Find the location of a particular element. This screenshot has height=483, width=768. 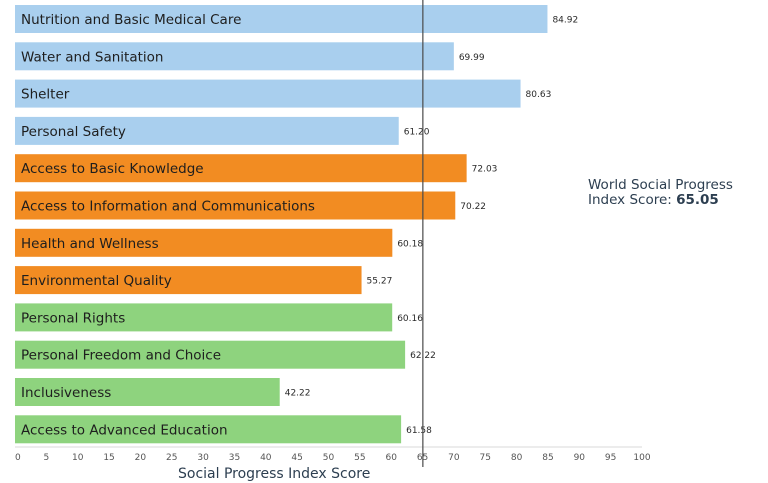

bar-value-label: 60.18 is located at coordinates (410, 244).